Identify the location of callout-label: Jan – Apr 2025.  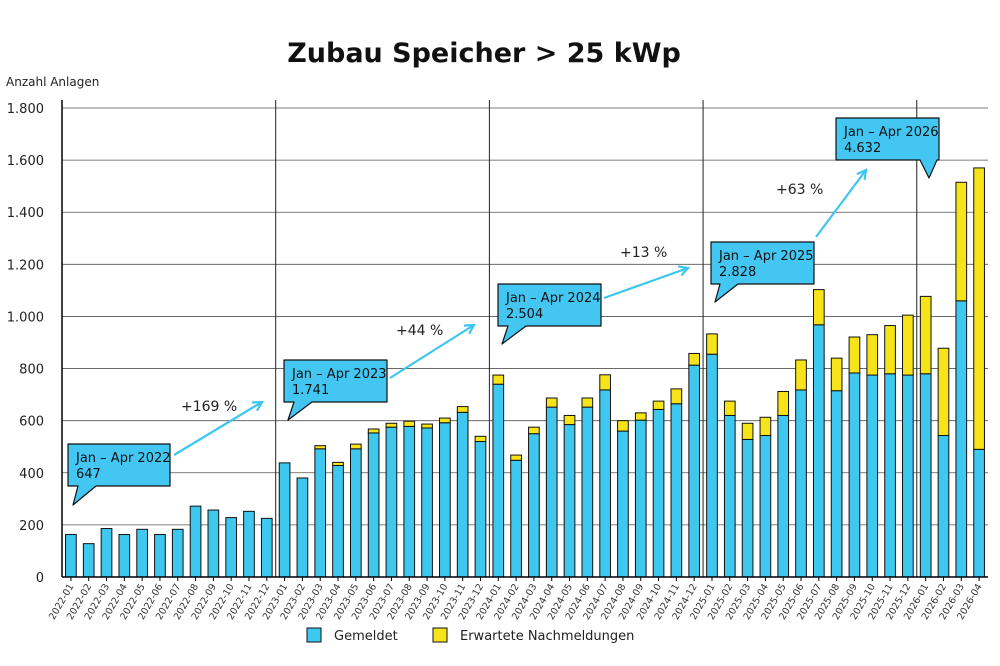
(766, 256).